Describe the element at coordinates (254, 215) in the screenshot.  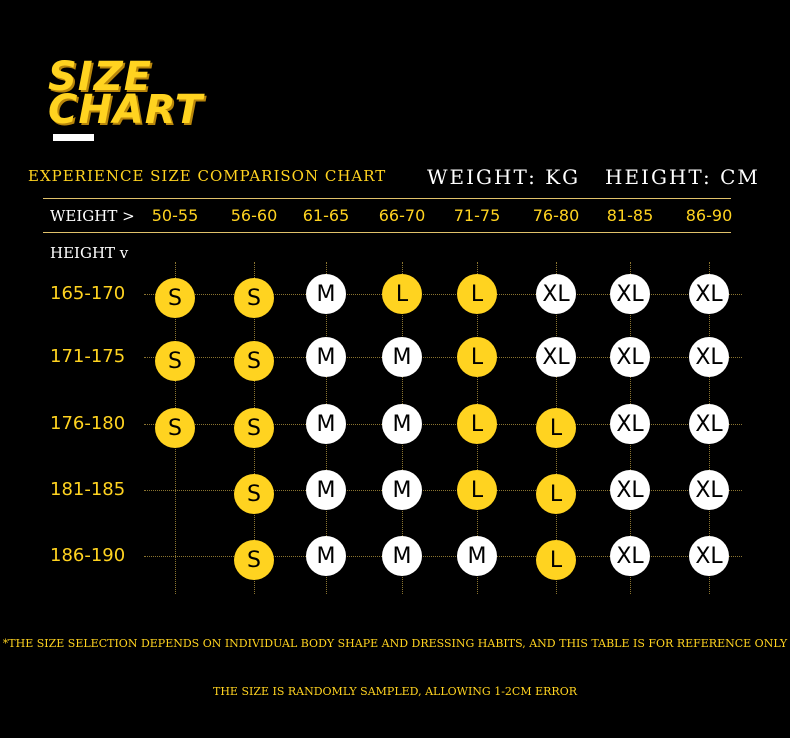
I see `weight-header: 56-60` at that location.